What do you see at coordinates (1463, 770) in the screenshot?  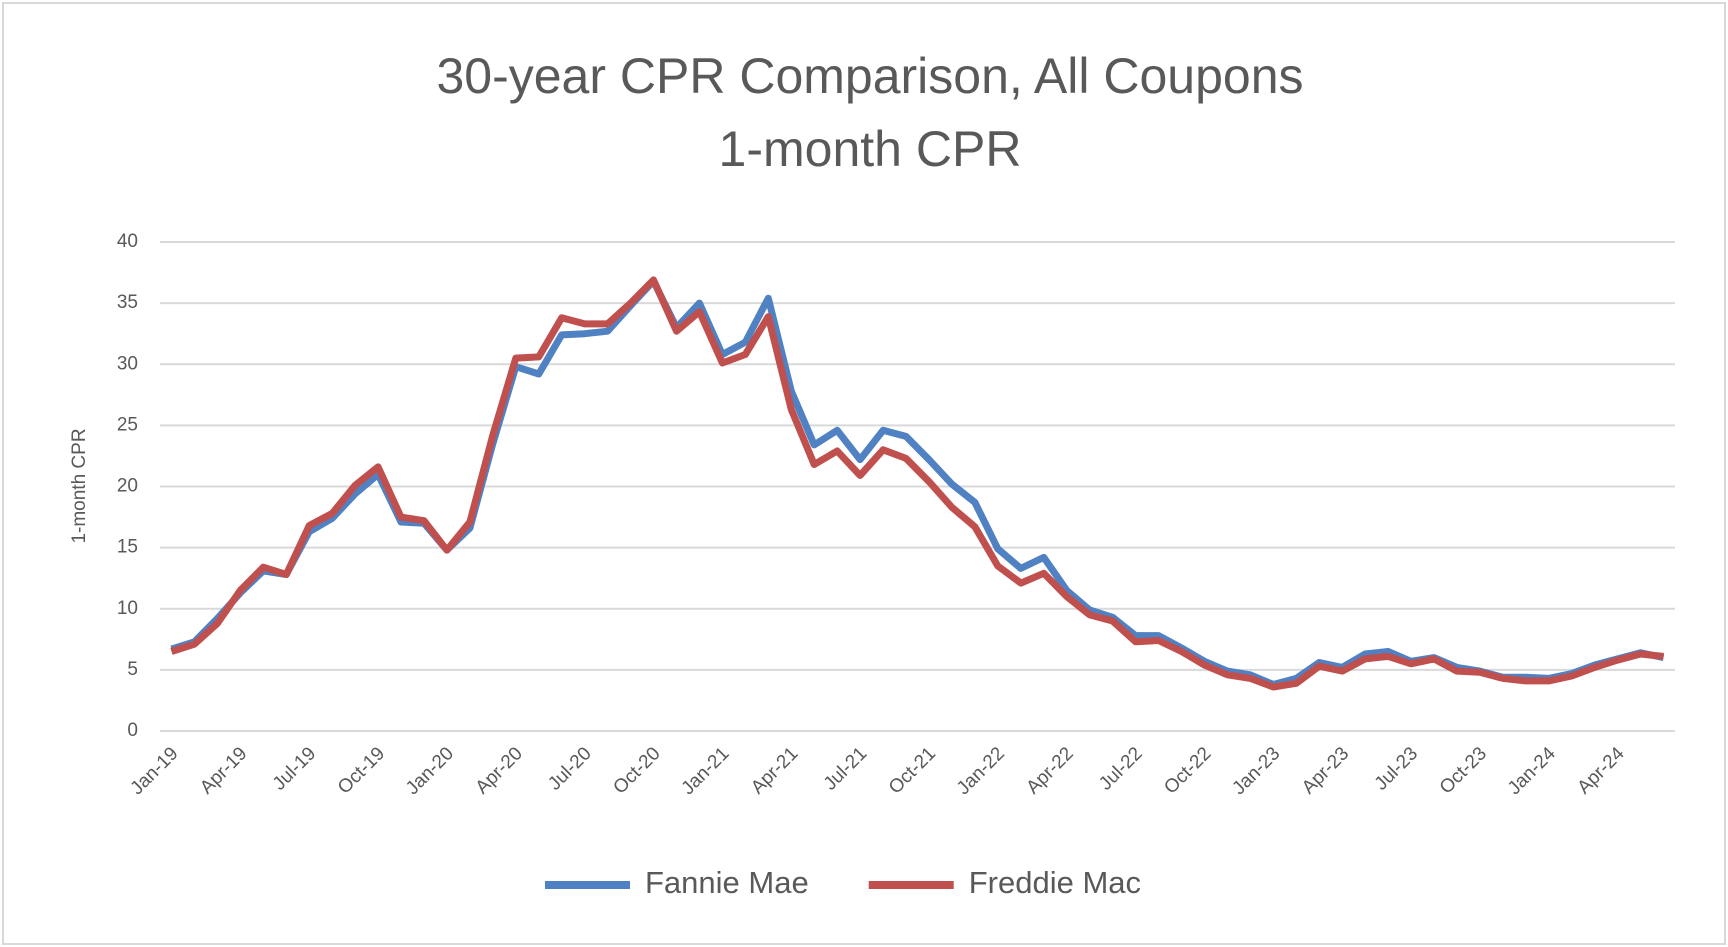 I see `x-tick-label: Oct-23` at bounding box center [1463, 770].